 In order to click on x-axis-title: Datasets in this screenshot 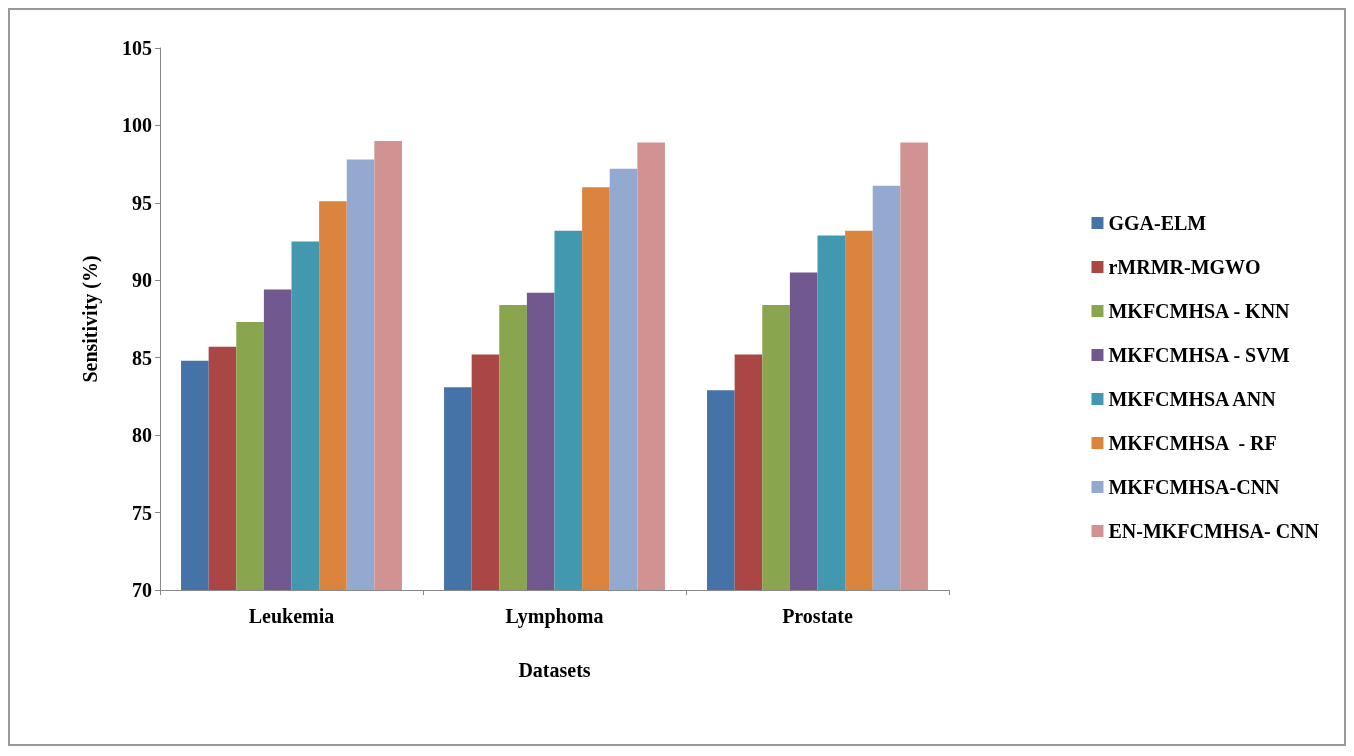, I will do `click(554, 670)`.